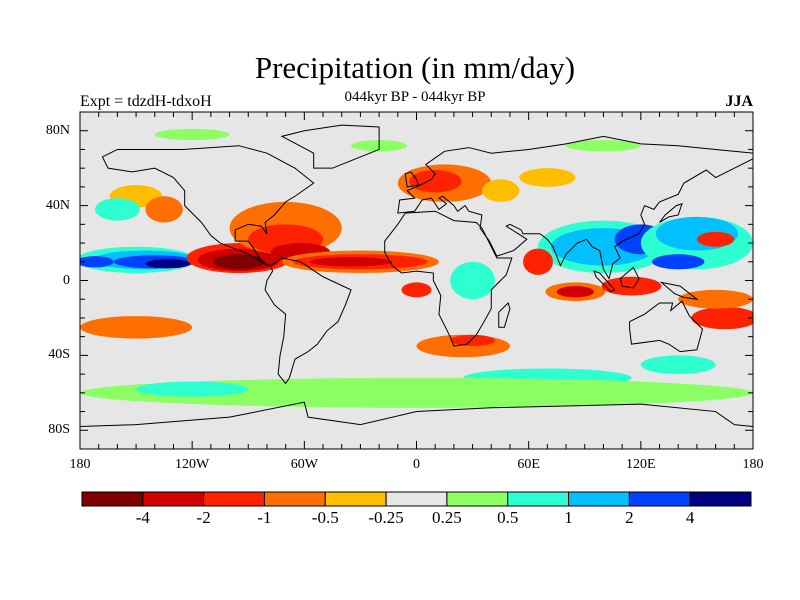  What do you see at coordinates (575, 207) in the screenshot?
I see `coastline-eurasia` at bounding box center [575, 207].